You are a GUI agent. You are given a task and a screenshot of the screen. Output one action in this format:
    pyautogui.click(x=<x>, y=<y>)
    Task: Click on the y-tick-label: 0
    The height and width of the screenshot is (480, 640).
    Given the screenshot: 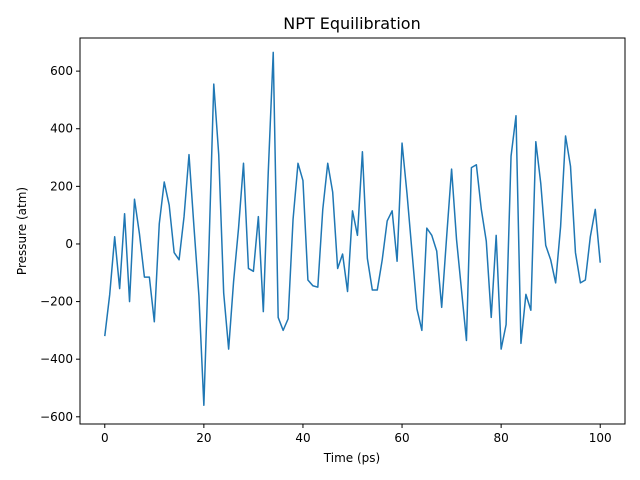 What is the action you would take?
    pyautogui.click(x=69, y=244)
    